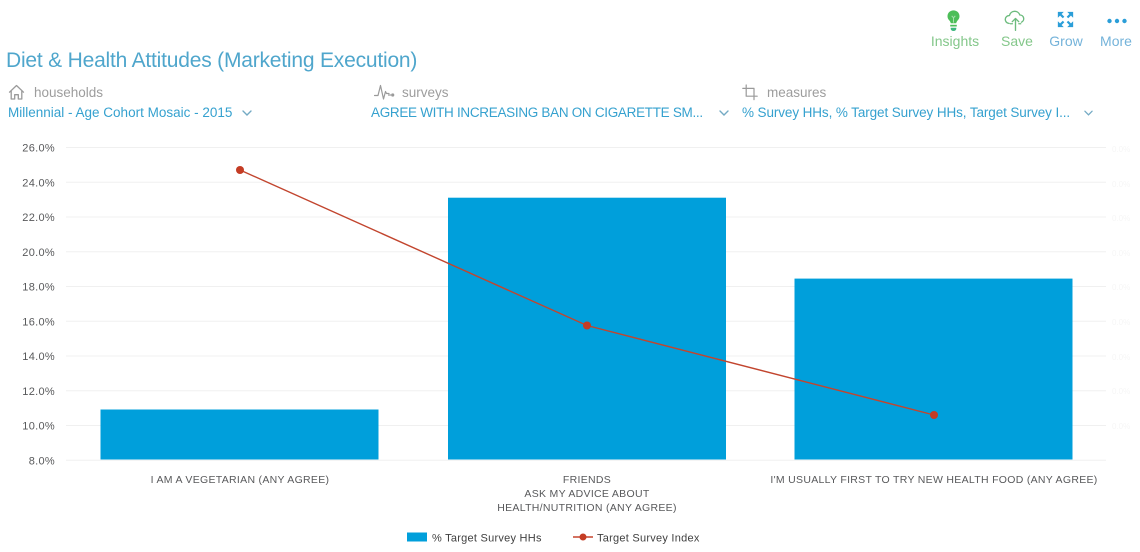 This screenshot has height=552, width=1140. What do you see at coordinates (38, 357) in the screenshot?
I see `svg-text: 14.0%` at bounding box center [38, 357].